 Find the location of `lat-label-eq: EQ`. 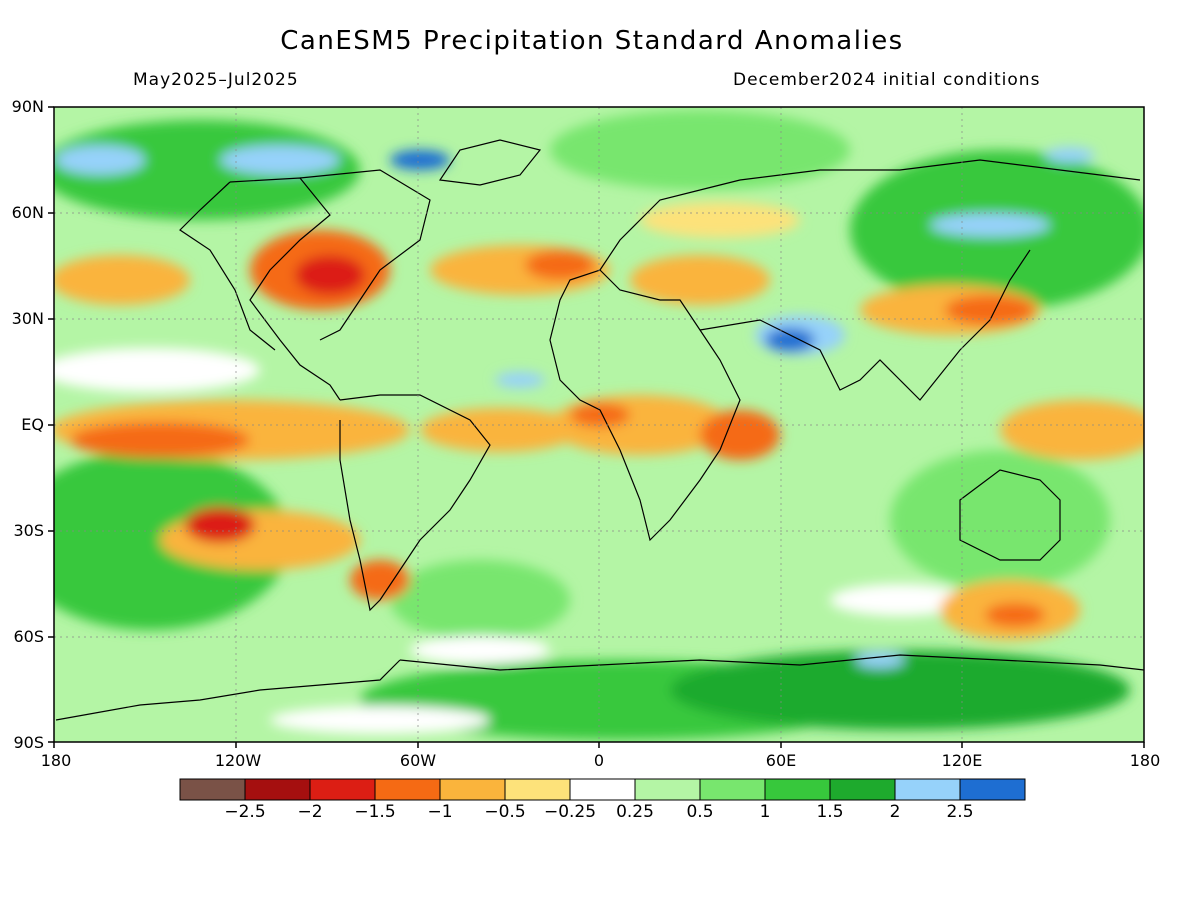

lat-label-eq: EQ is located at coordinates (32, 424).